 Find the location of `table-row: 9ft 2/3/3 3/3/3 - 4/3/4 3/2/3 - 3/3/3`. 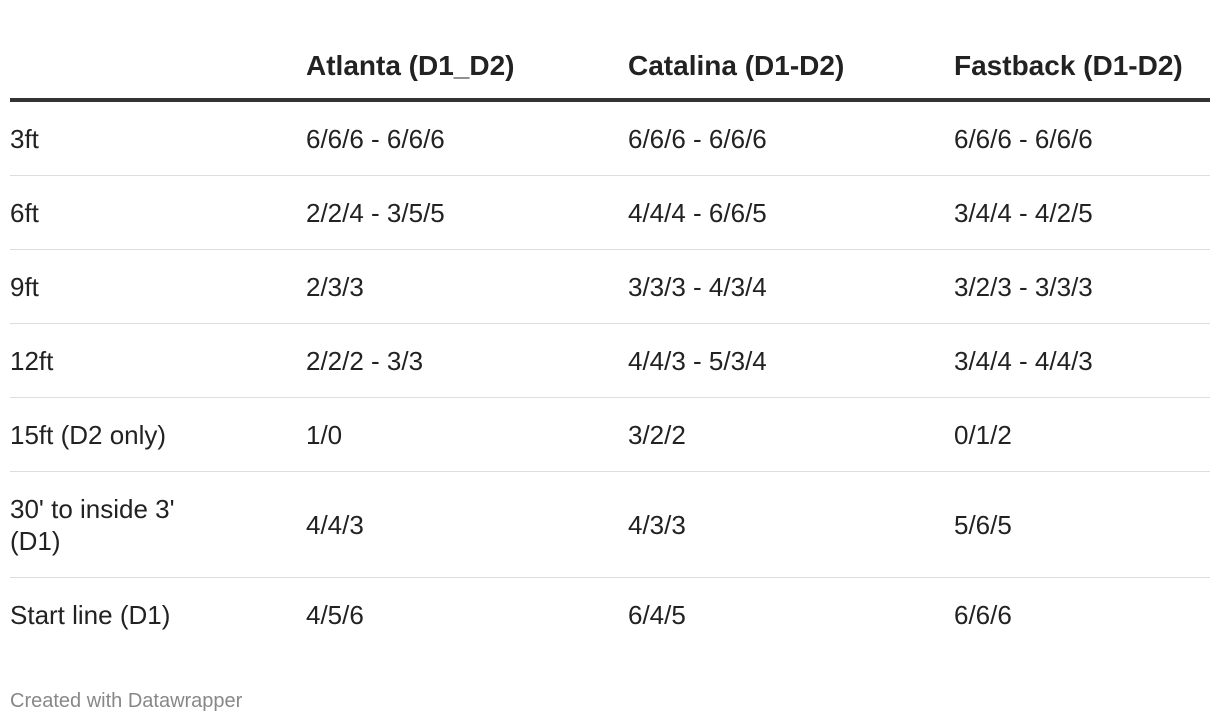

table-row: 9ft 2/3/3 3/3/3 - 4/3/4 3/2/3 - 3/3/3 is located at coordinates (610, 286).